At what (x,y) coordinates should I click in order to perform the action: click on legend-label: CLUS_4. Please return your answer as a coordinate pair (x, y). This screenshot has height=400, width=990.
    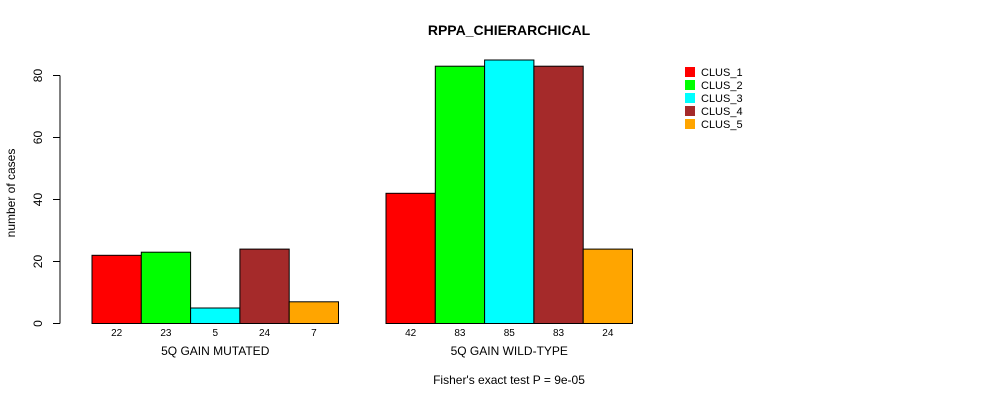
    Looking at the image, I should click on (722, 112).